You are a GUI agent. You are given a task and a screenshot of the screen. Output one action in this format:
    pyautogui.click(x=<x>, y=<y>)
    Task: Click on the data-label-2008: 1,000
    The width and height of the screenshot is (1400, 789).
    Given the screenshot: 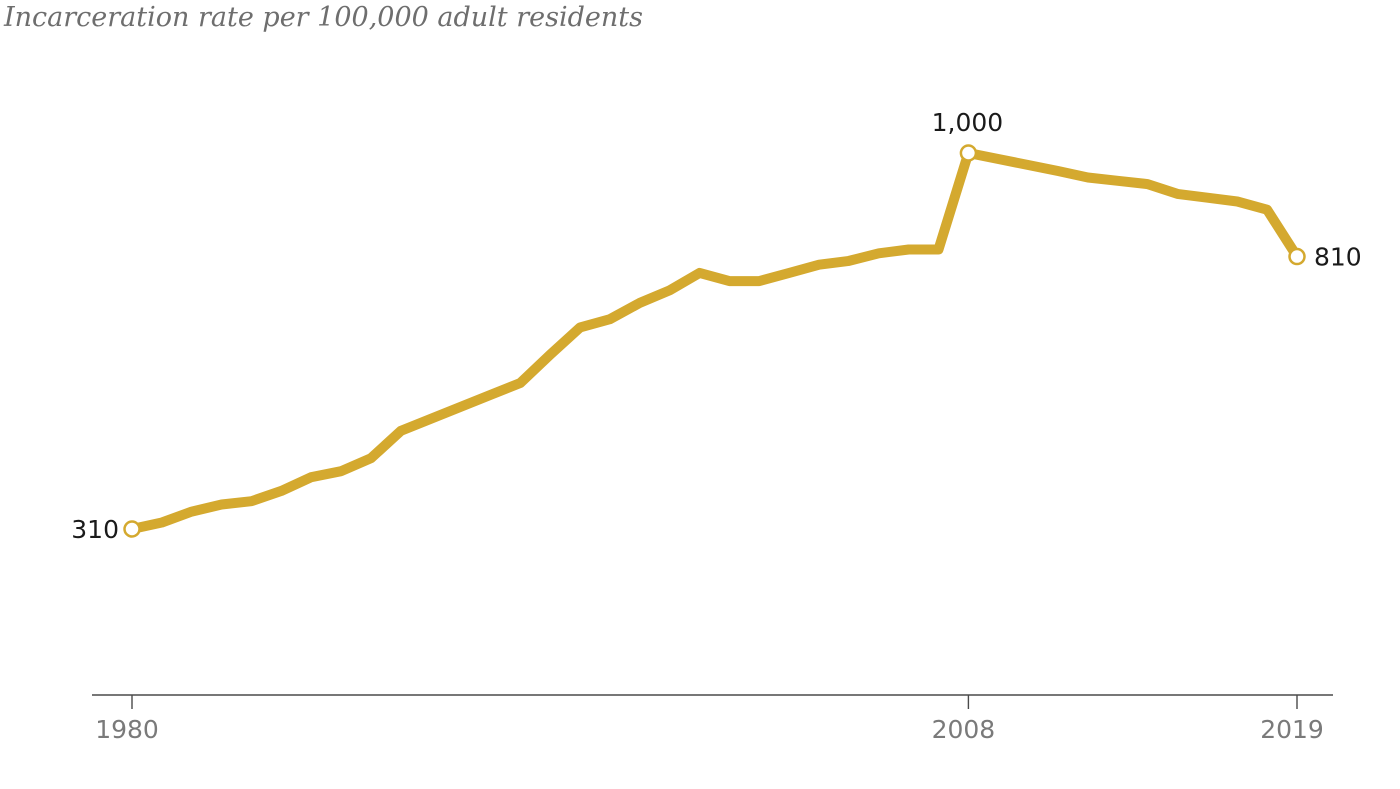 What is the action you would take?
    pyautogui.click(x=968, y=122)
    